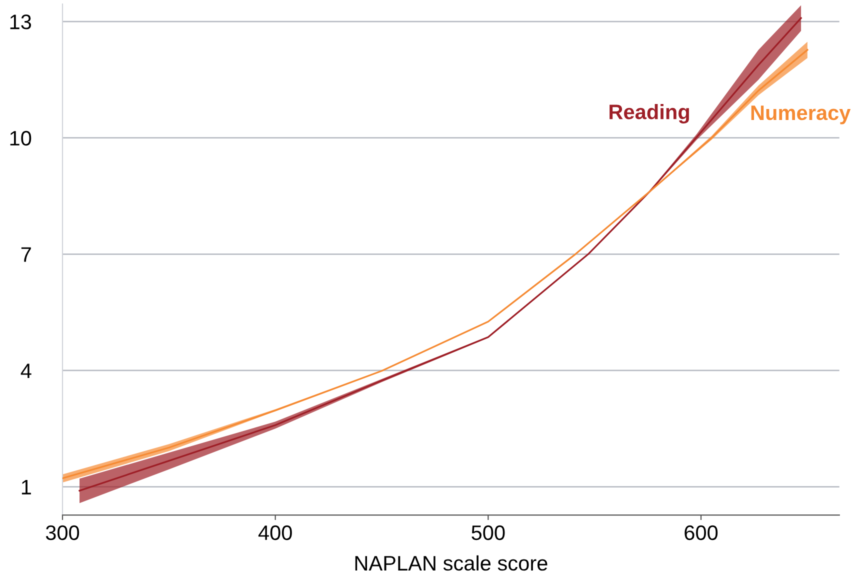  Describe the element at coordinates (26, 254) in the screenshot. I see `y-tick-label: 7` at that location.